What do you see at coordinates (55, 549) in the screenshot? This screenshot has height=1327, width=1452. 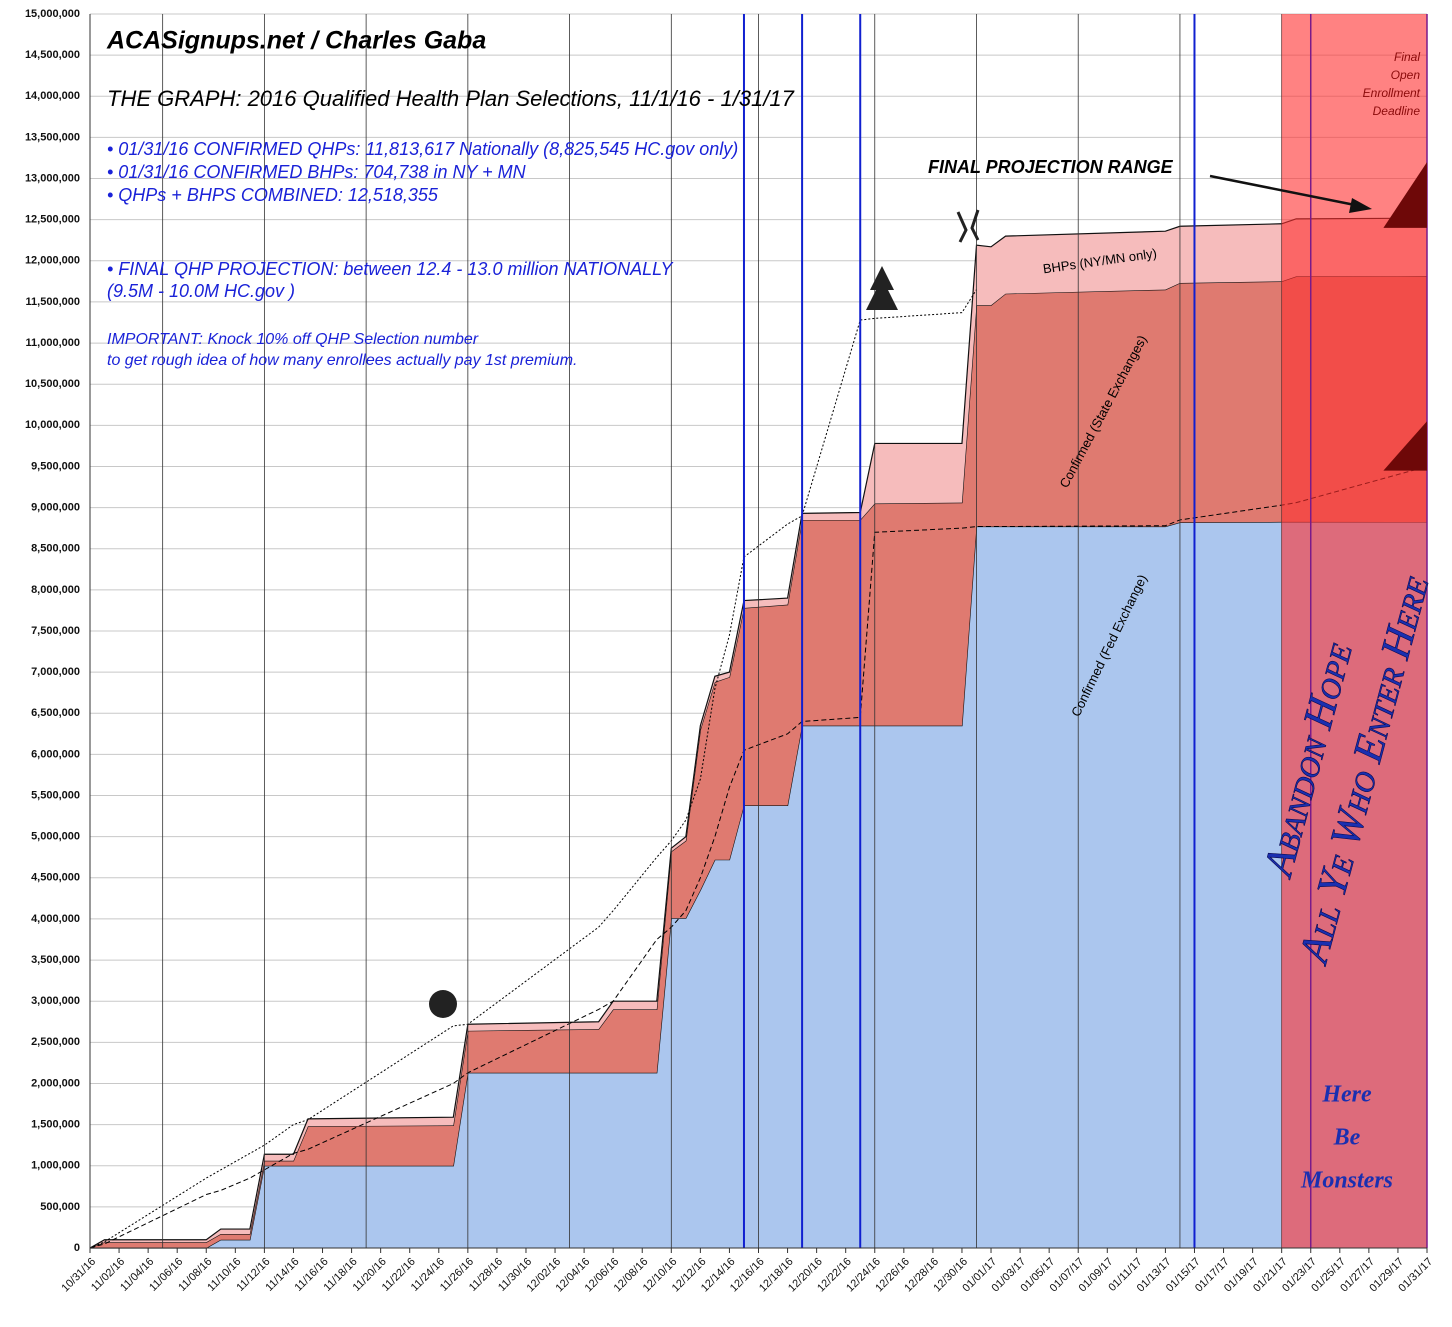 I see `y-tick-label: 8,500,000` at bounding box center [55, 549].